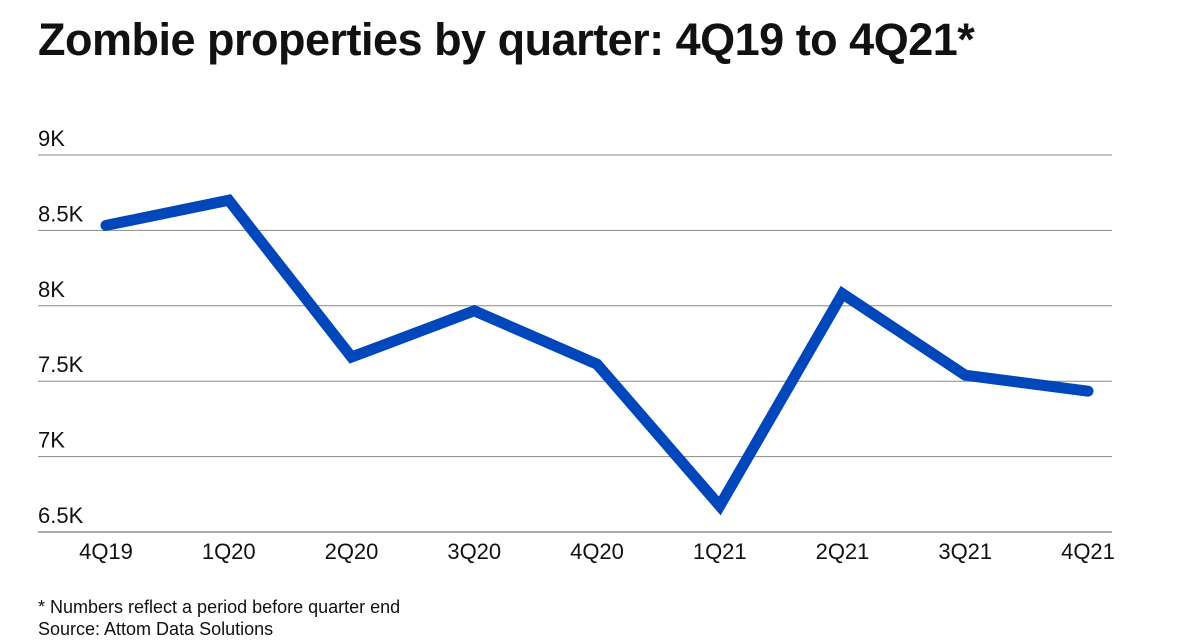  What do you see at coordinates (61, 213) in the screenshot?
I see `y-tick-label: 8.5K` at bounding box center [61, 213].